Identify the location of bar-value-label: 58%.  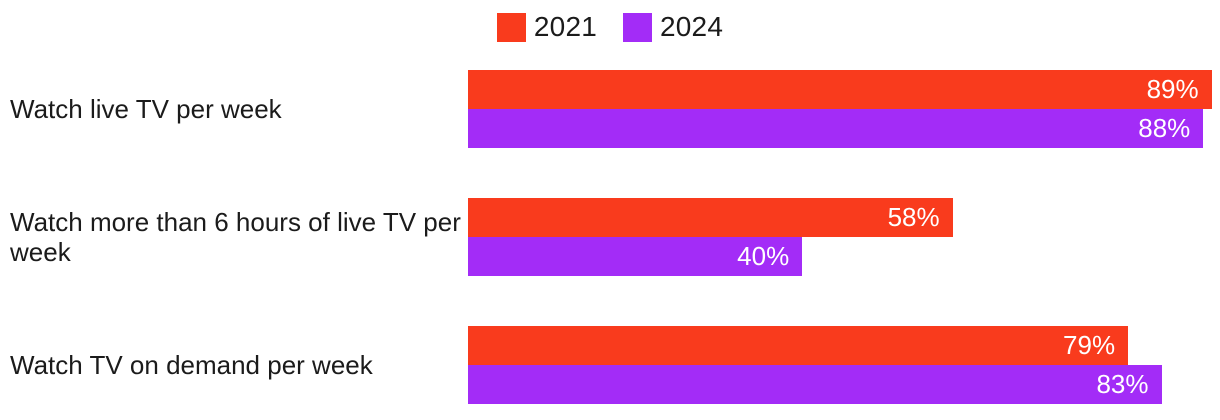
(913, 217).